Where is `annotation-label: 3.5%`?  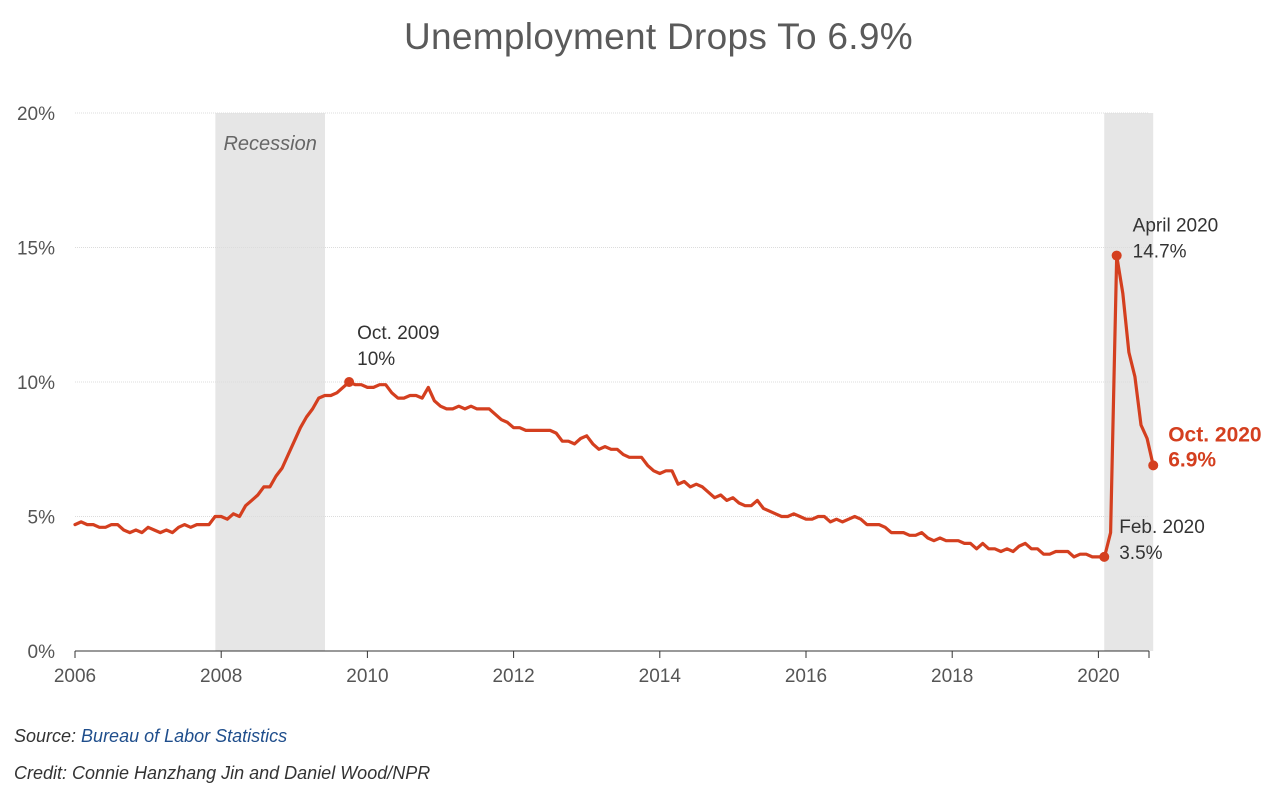
annotation-label: 3.5% is located at coordinates (1140, 553).